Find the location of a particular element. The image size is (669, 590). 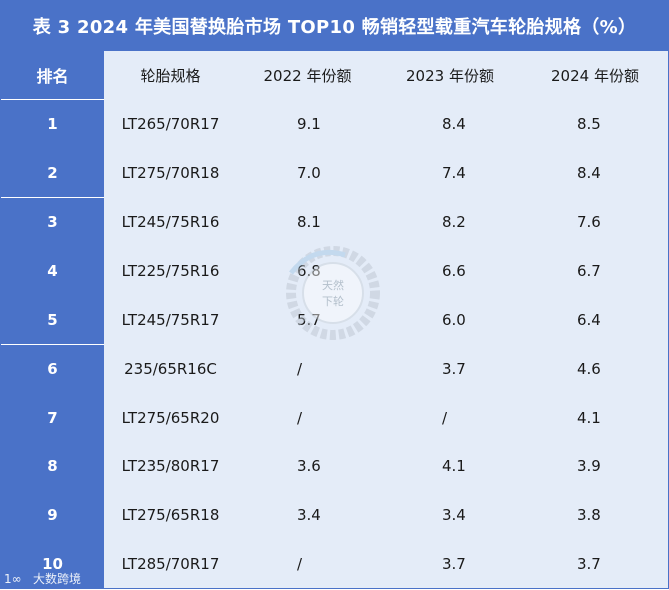

header-row: 排名 轮胎规格 2022 年份额 2023 年份额 2024 年份额 is located at coordinates (334, 75).